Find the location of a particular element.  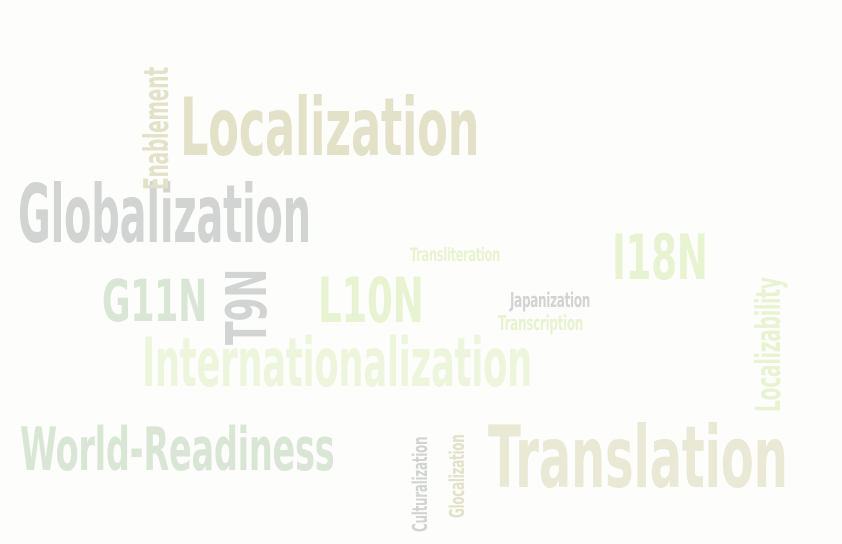

word-g11n: G11N is located at coordinates (154, 301).